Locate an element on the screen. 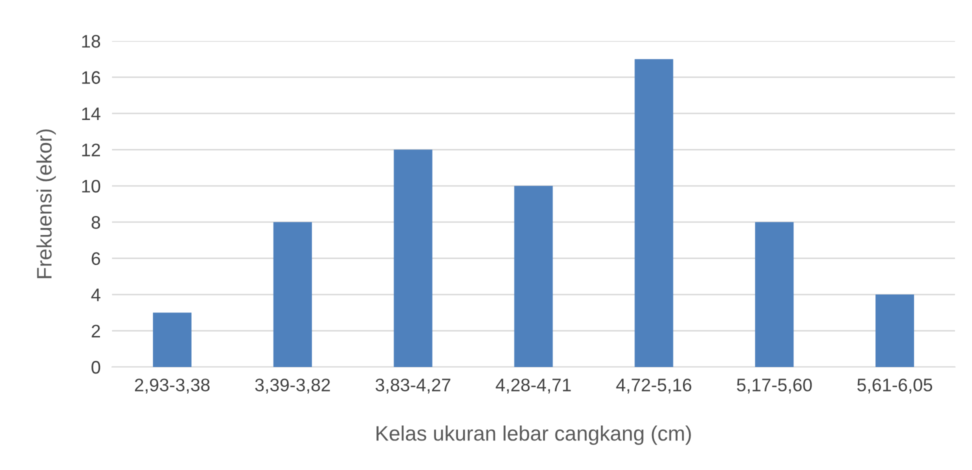 Image resolution: width=972 pixels, height=470 pixels. y-tick-label: 2 is located at coordinates (96, 331).